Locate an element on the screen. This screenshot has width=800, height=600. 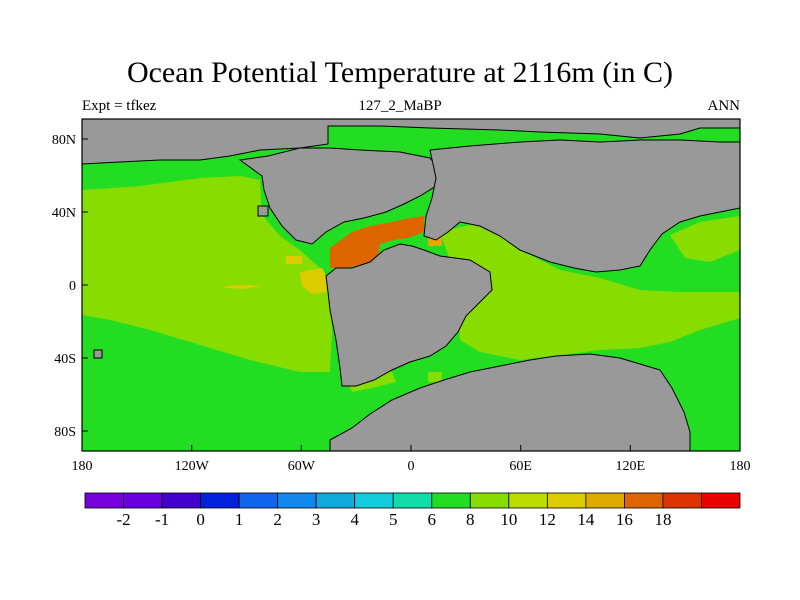
experiment-label: Expt = tfkez is located at coordinates (119, 106).